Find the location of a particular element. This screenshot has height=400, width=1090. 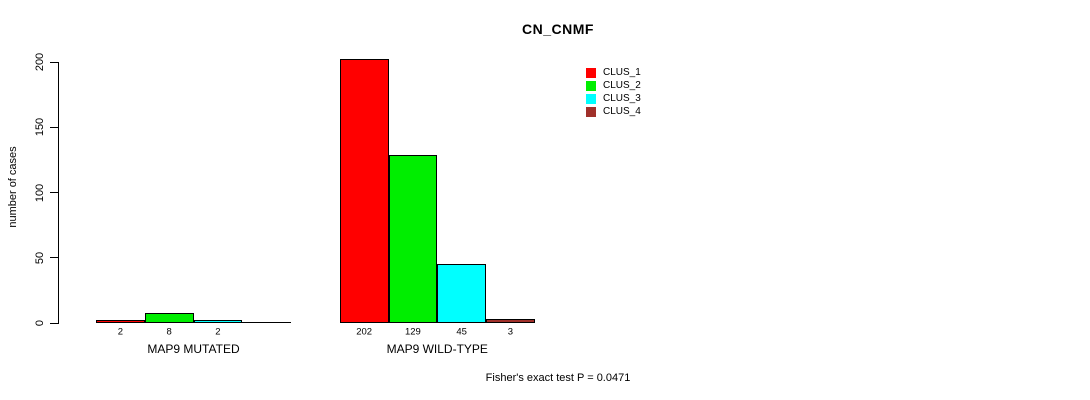

legend-row-clus_2: CLUS_2 is located at coordinates (613, 85).